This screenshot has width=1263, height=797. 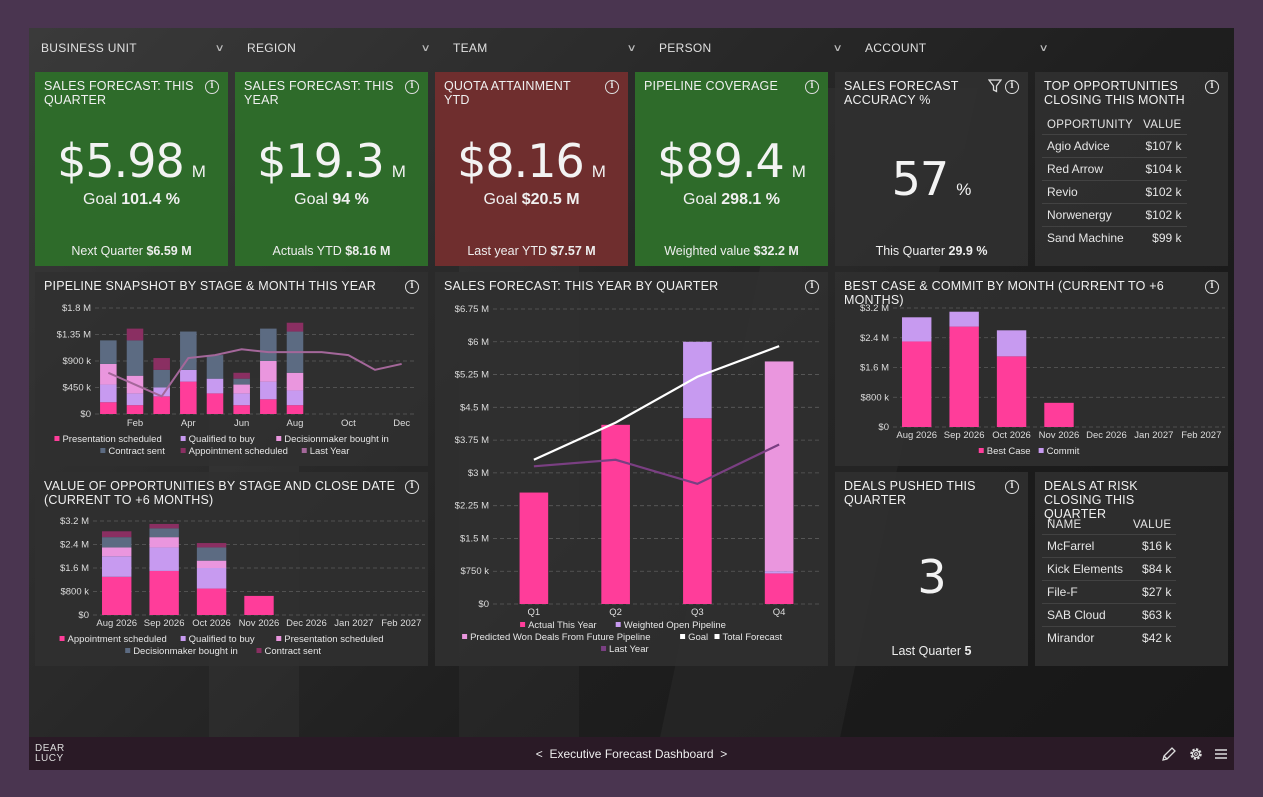 I want to click on filter-dropdown: BUSINESS UNIT ∨, so click(x=138, y=48).